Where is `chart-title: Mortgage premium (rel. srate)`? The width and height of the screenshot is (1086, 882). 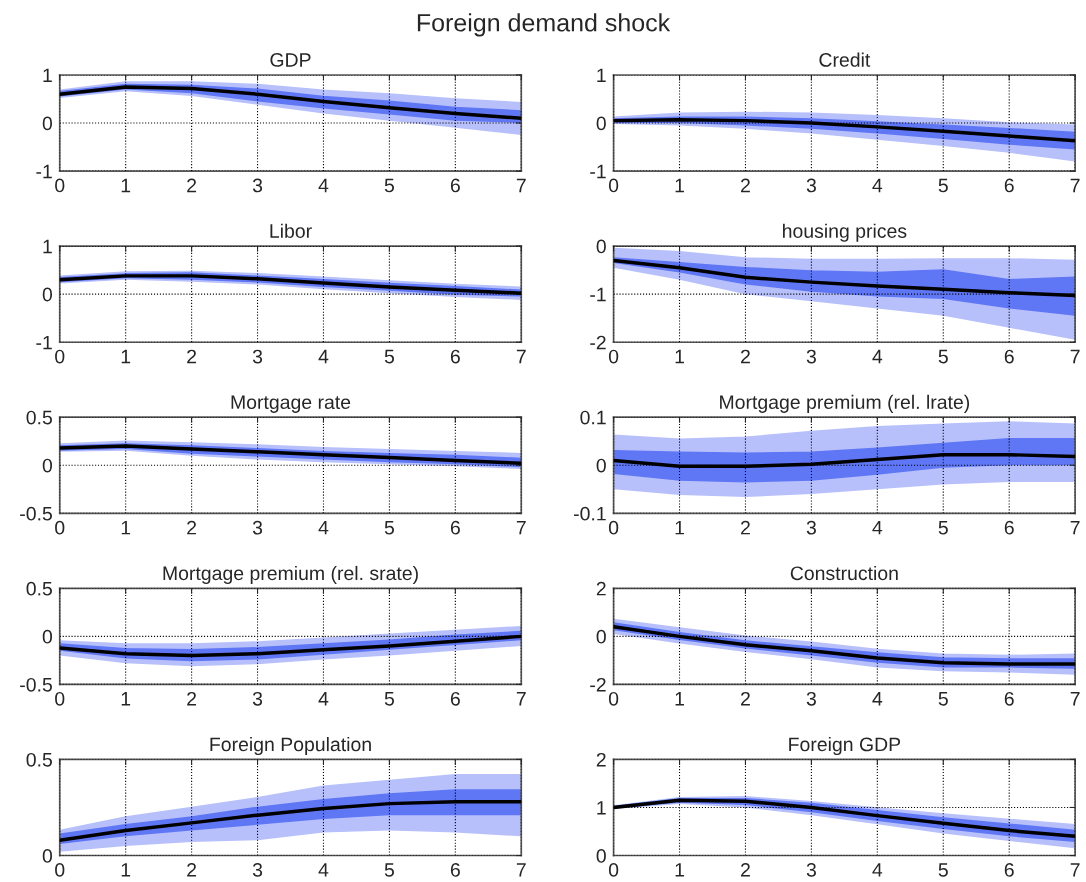
chart-title: Mortgage premium (rel. srate) is located at coordinates (290, 574).